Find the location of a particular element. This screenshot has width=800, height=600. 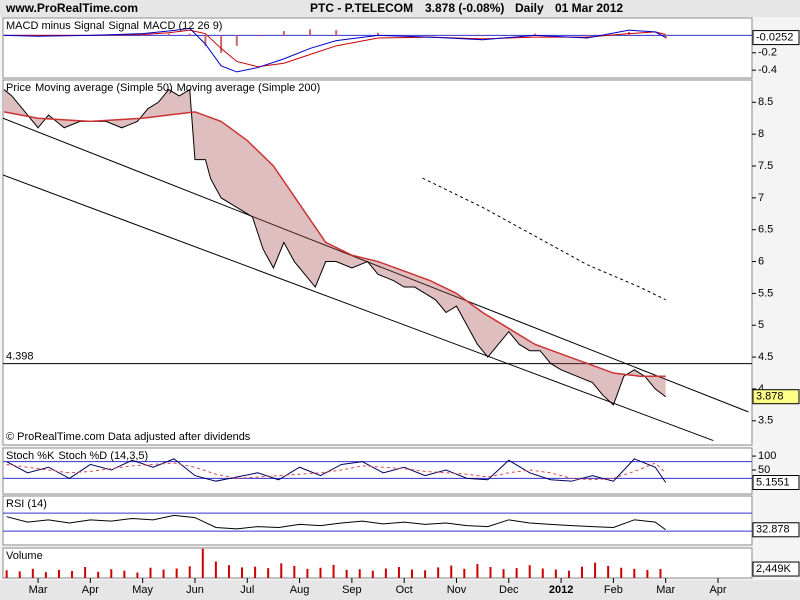

legend-entry: Price is located at coordinates (18, 88).